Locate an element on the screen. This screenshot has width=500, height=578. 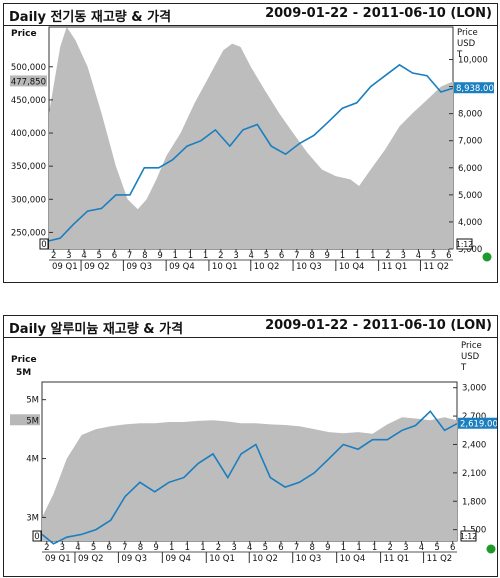
chart-title: Daily 전기동 재고량 & 가격 is located at coordinates (90, 17).